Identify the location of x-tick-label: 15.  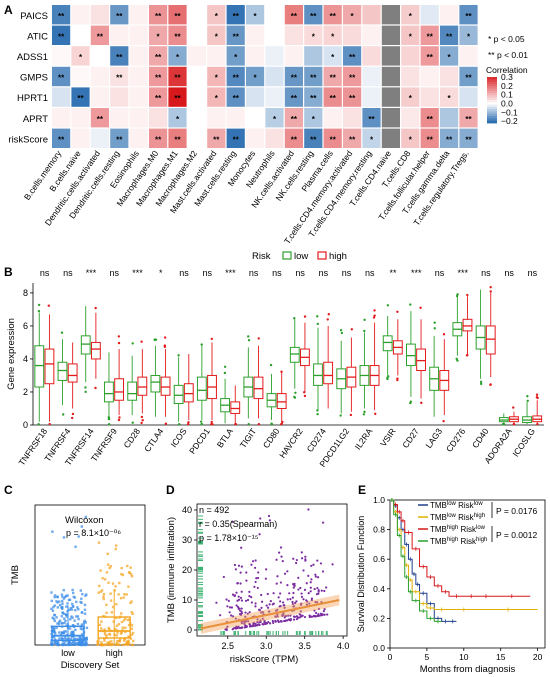
(501, 657).